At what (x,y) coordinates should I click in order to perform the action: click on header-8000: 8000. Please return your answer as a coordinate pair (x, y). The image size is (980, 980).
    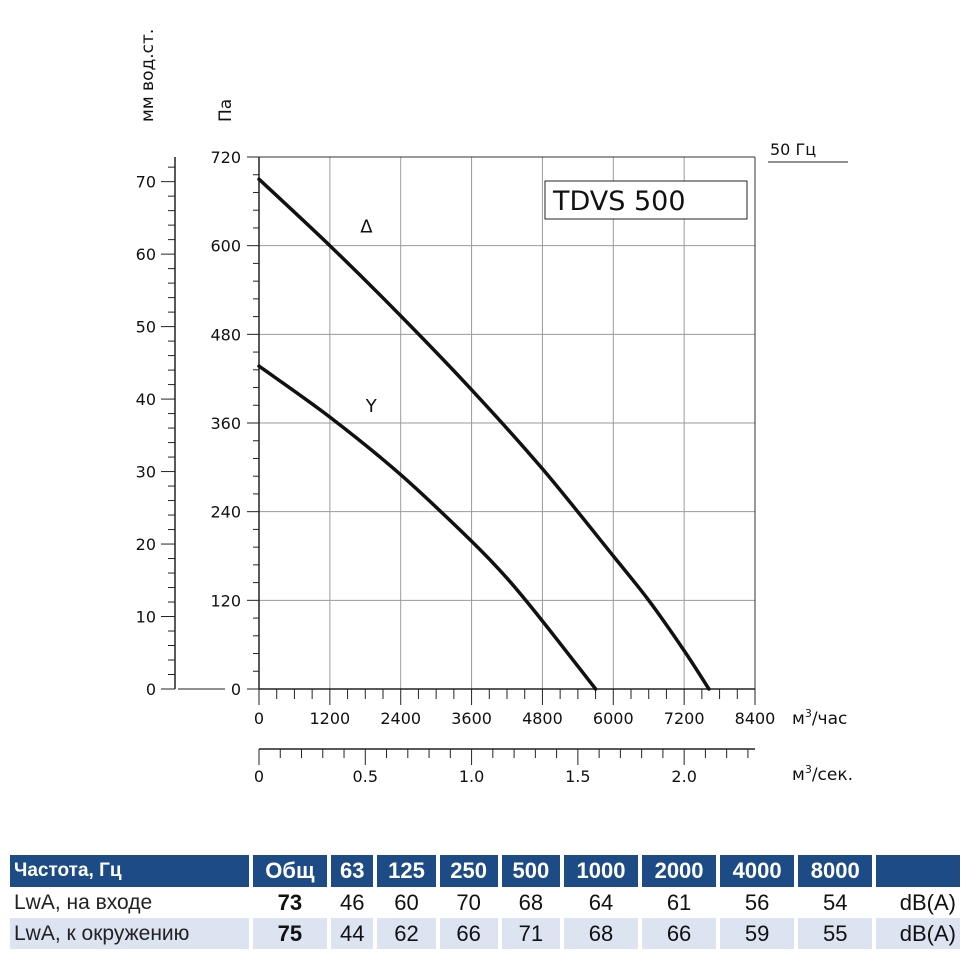
    Looking at the image, I should click on (835, 871).